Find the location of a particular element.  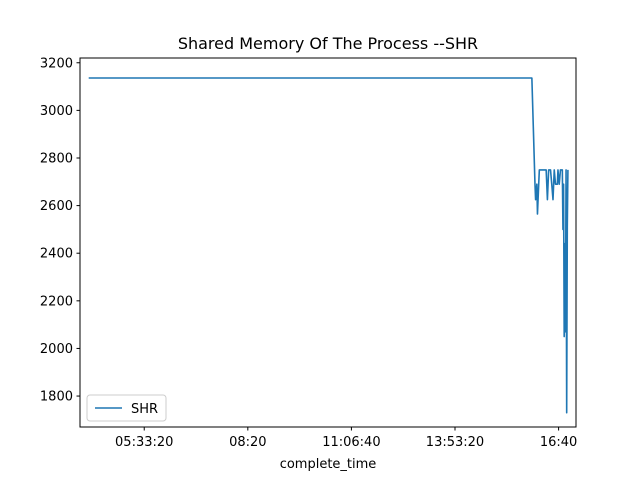

y-tick-label: 3000 is located at coordinates (56, 111).